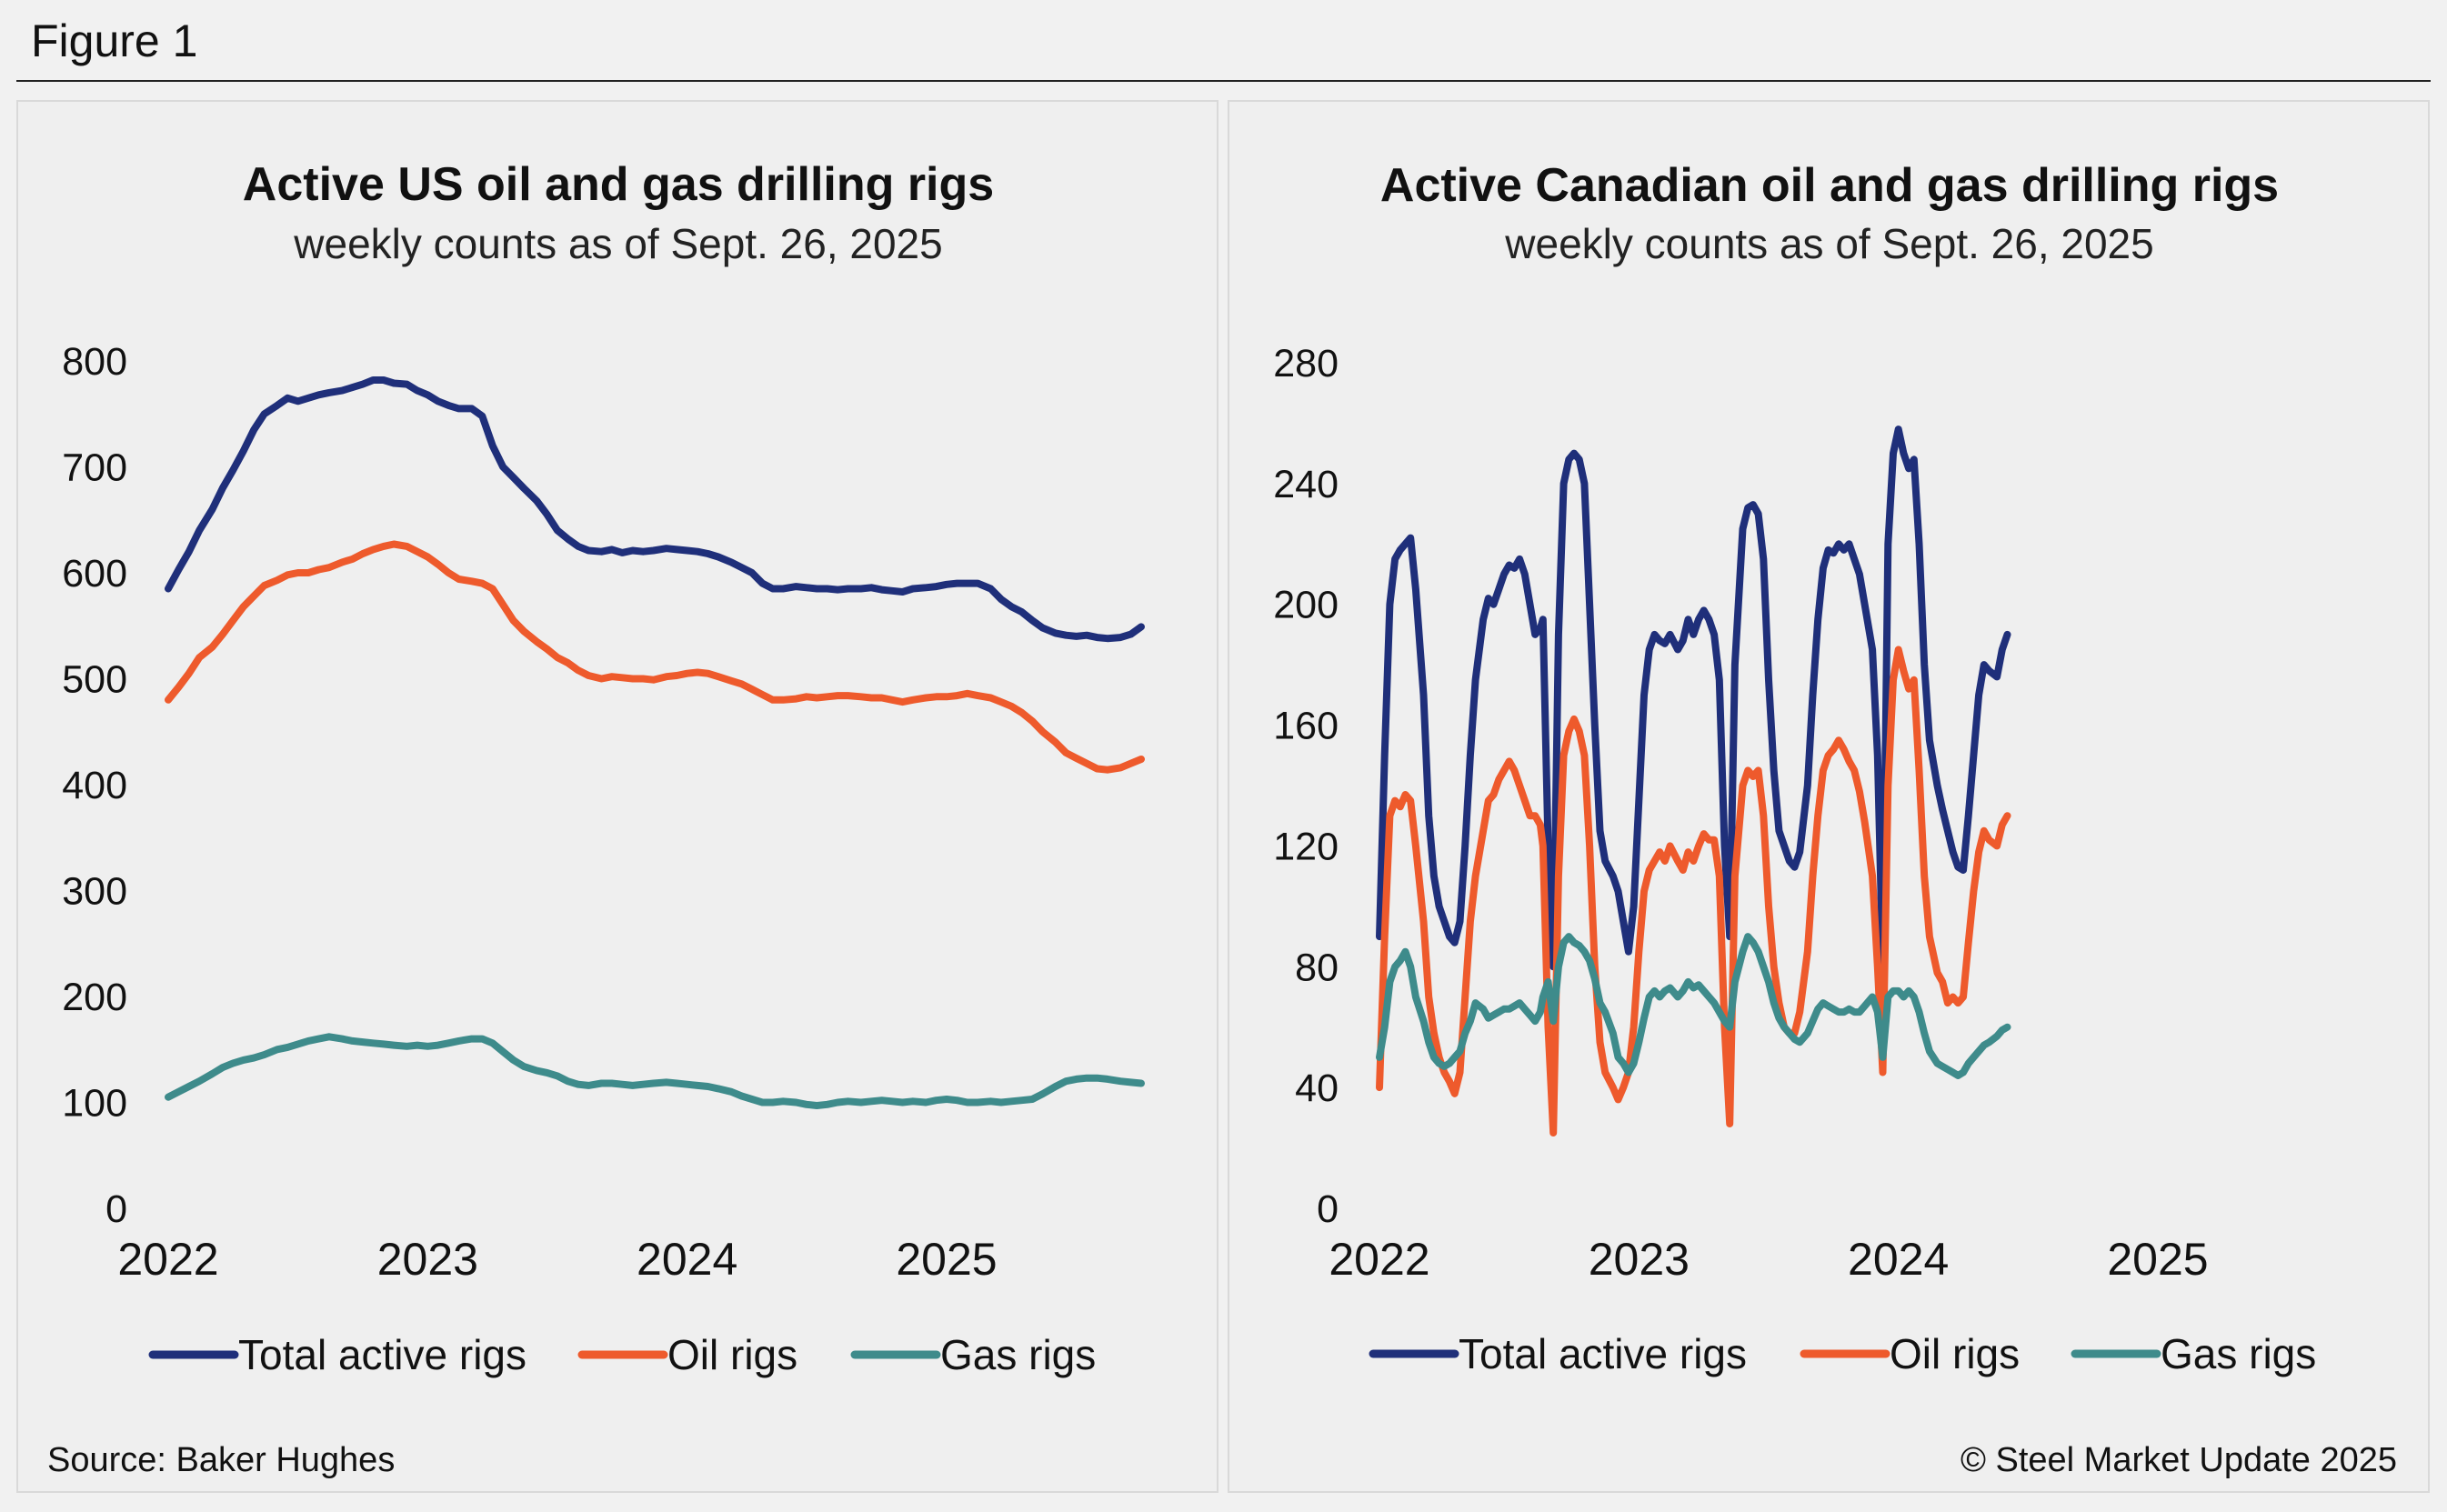  I want to click on y-tick-label: 100, so click(94, 1104).